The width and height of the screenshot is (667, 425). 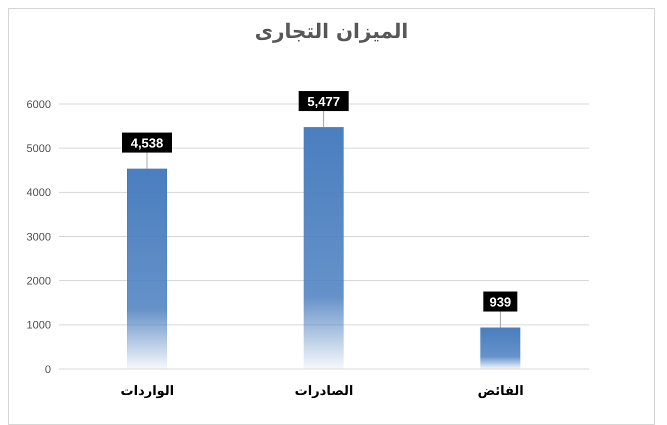 What do you see at coordinates (38, 282) in the screenshot?
I see `y-tick-label: 2000` at bounding box center [38, 282].